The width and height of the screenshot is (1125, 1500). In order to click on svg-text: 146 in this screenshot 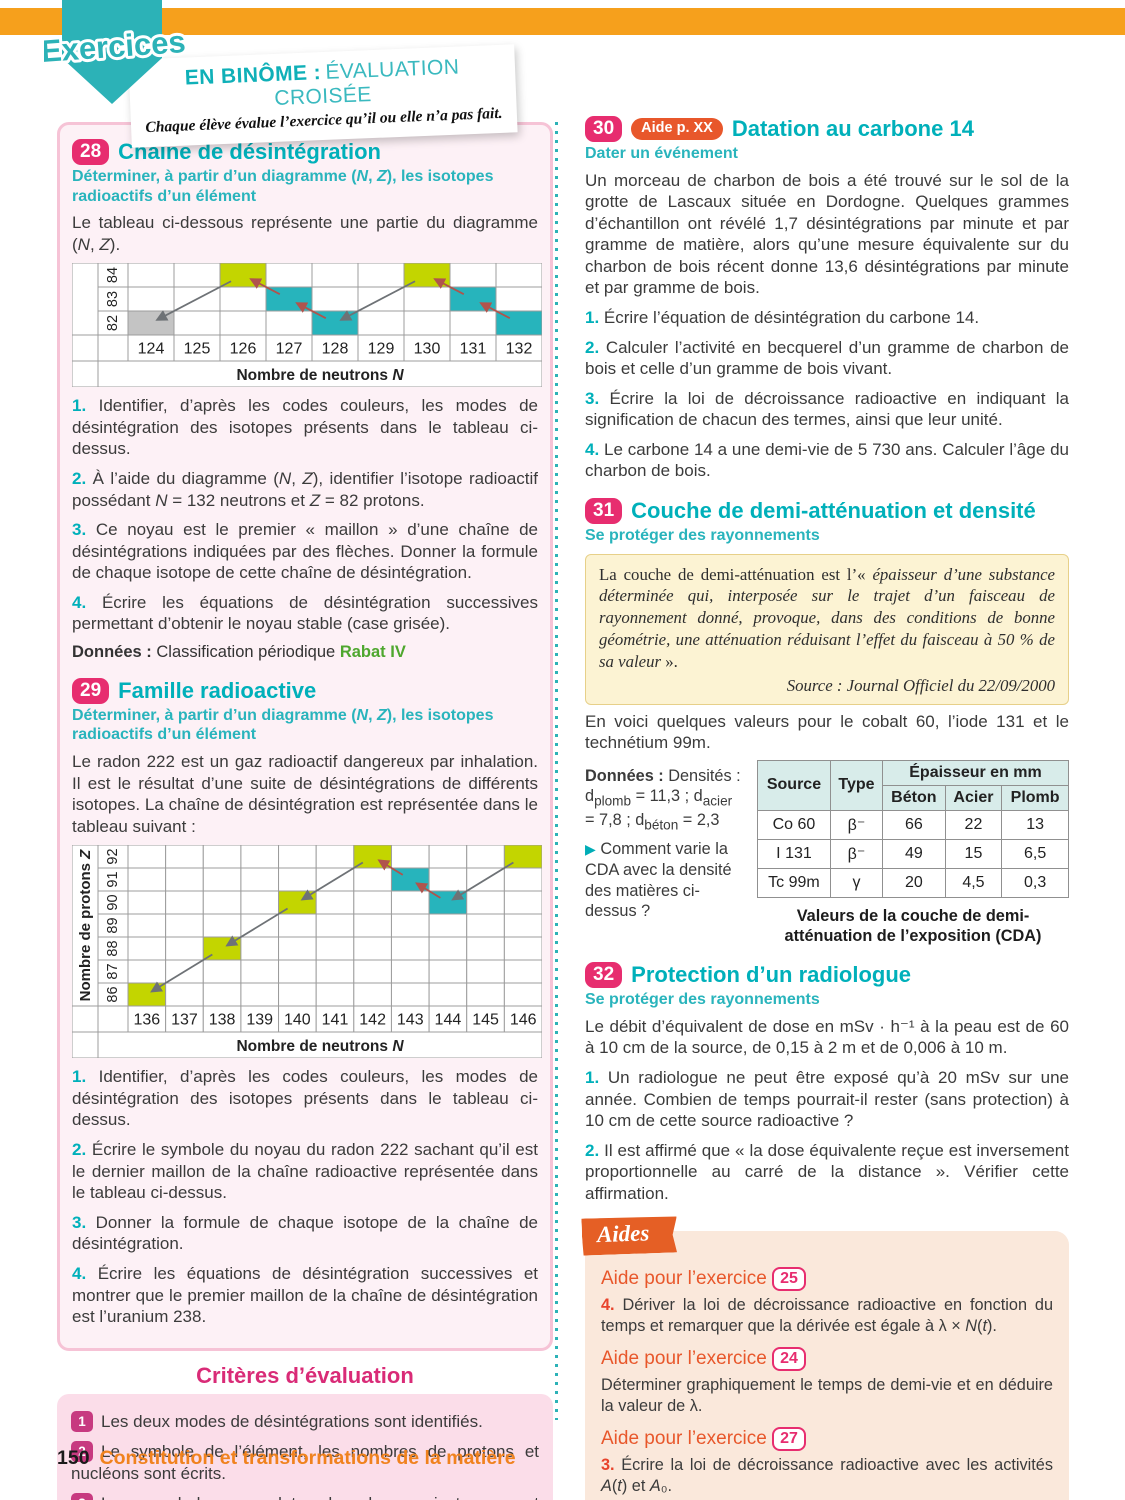, I will do `click(523, 1020)`.